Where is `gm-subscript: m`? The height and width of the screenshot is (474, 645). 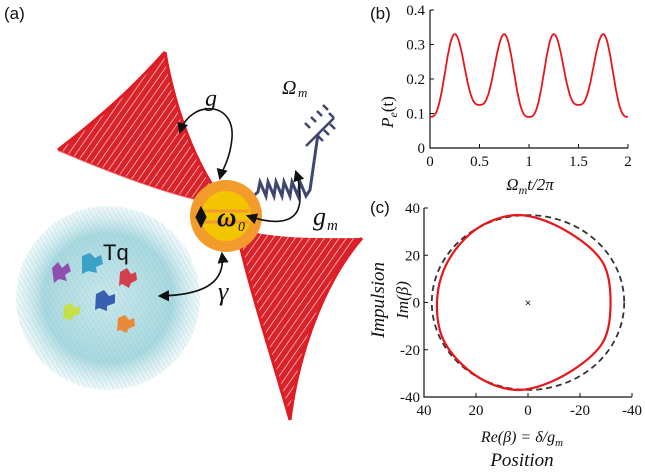
gm-subscript: m is located at coordinates (332, 226).